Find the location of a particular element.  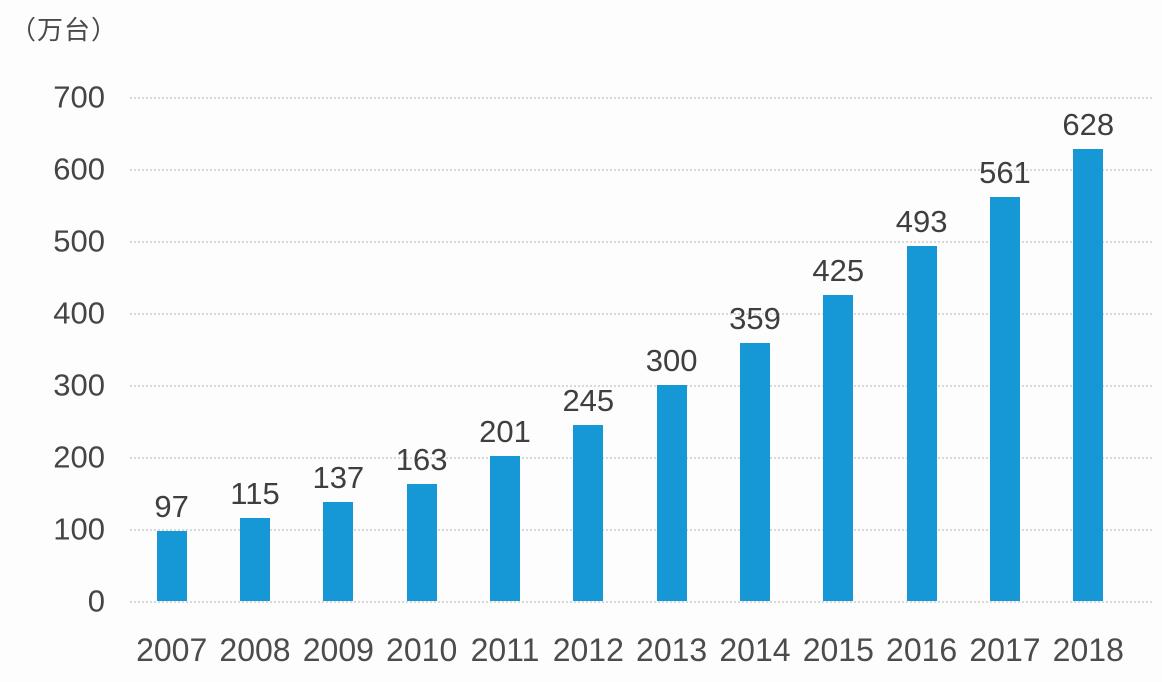

bar-column-2016: 493 is located at coordinates (921, 349).